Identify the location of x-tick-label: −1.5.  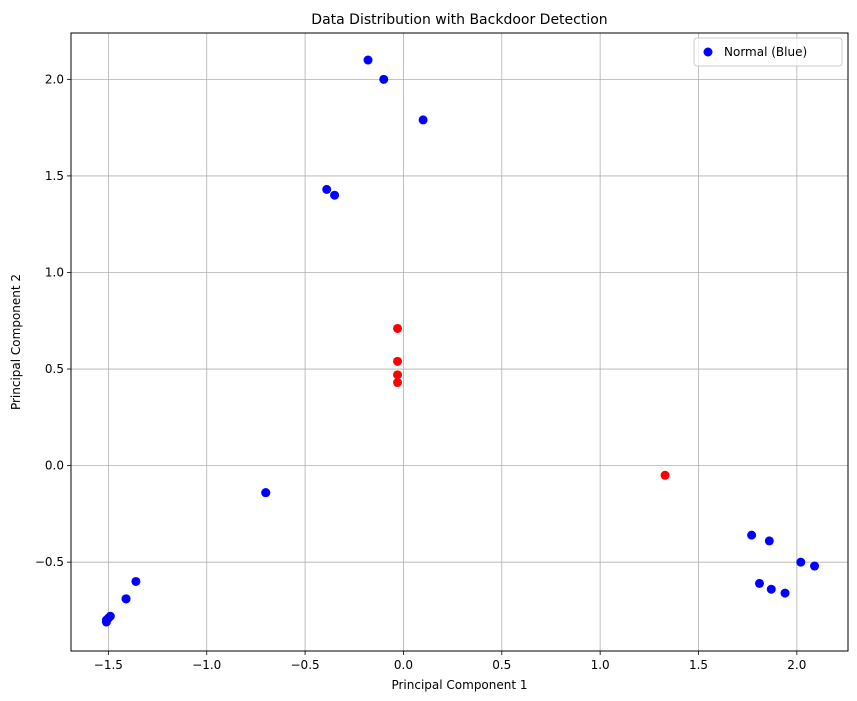
(108, 665).